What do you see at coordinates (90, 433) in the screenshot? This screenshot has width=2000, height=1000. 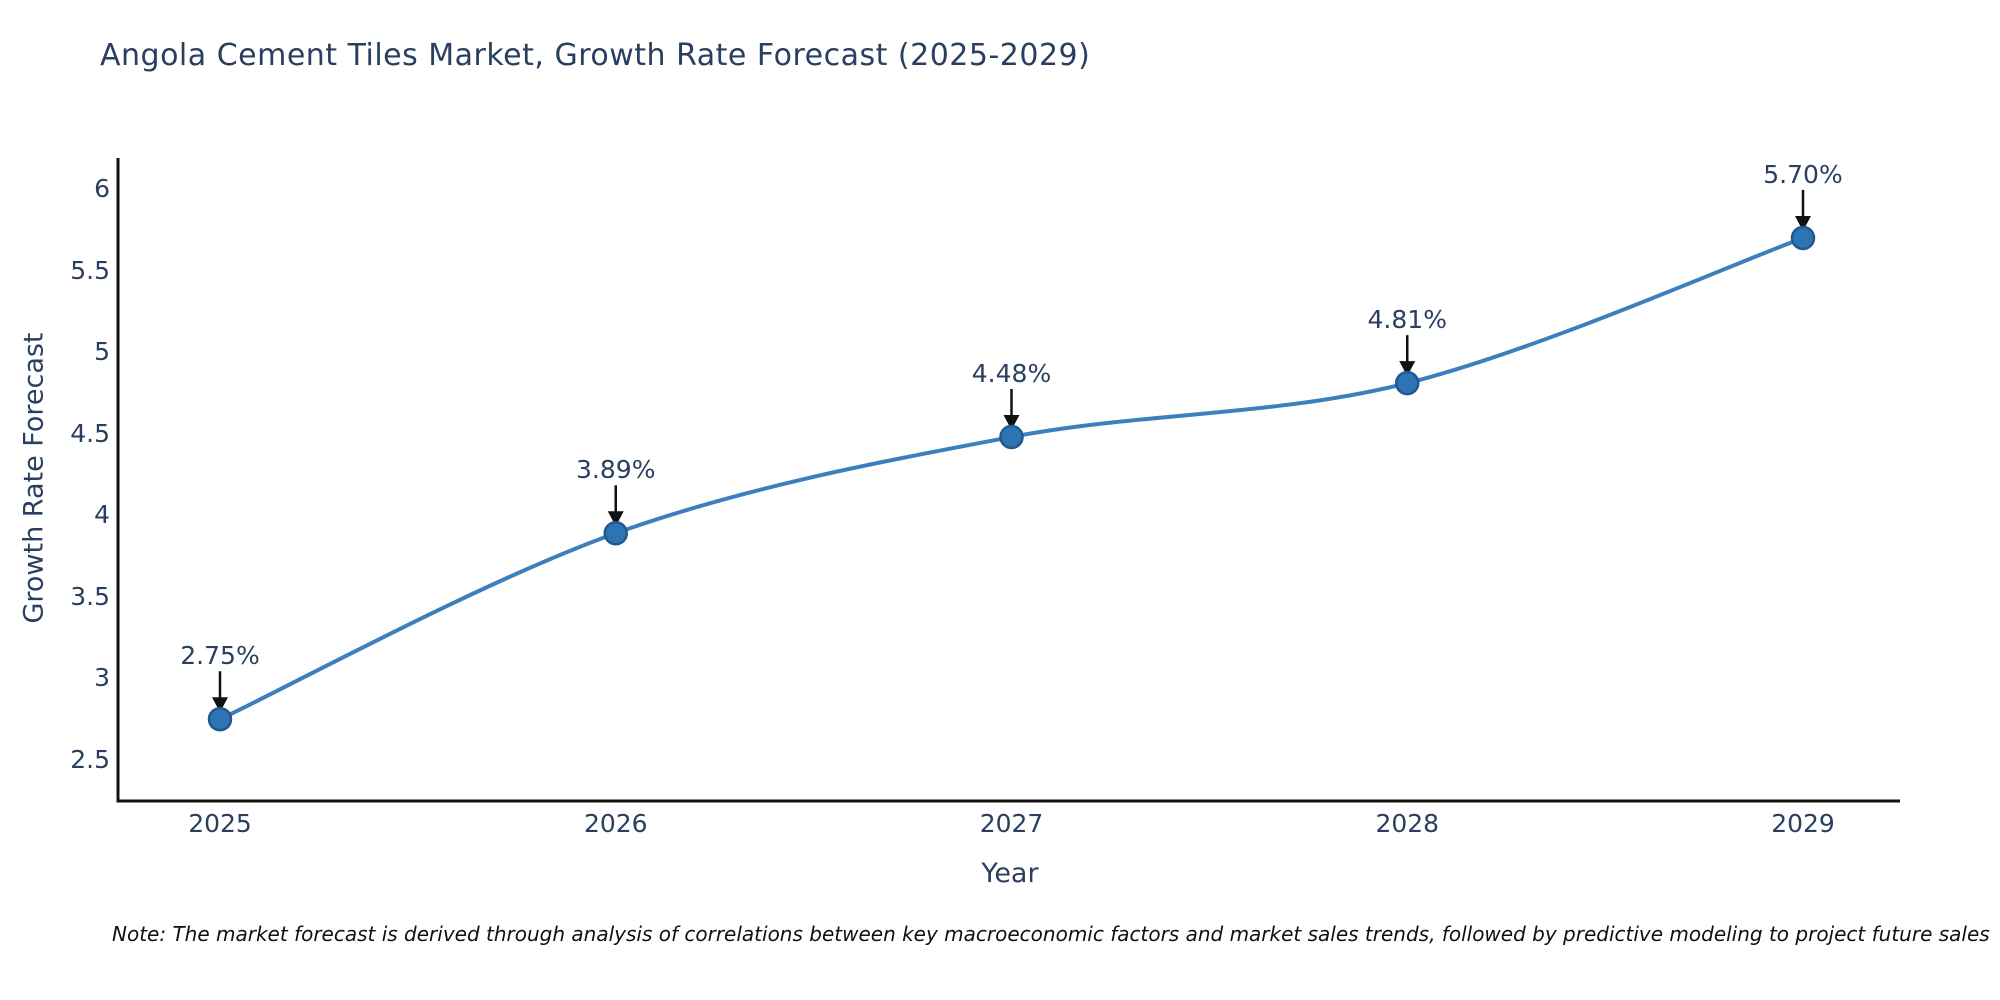 I see `y-tick-label: 4.5` at bounding box center [90, 433].